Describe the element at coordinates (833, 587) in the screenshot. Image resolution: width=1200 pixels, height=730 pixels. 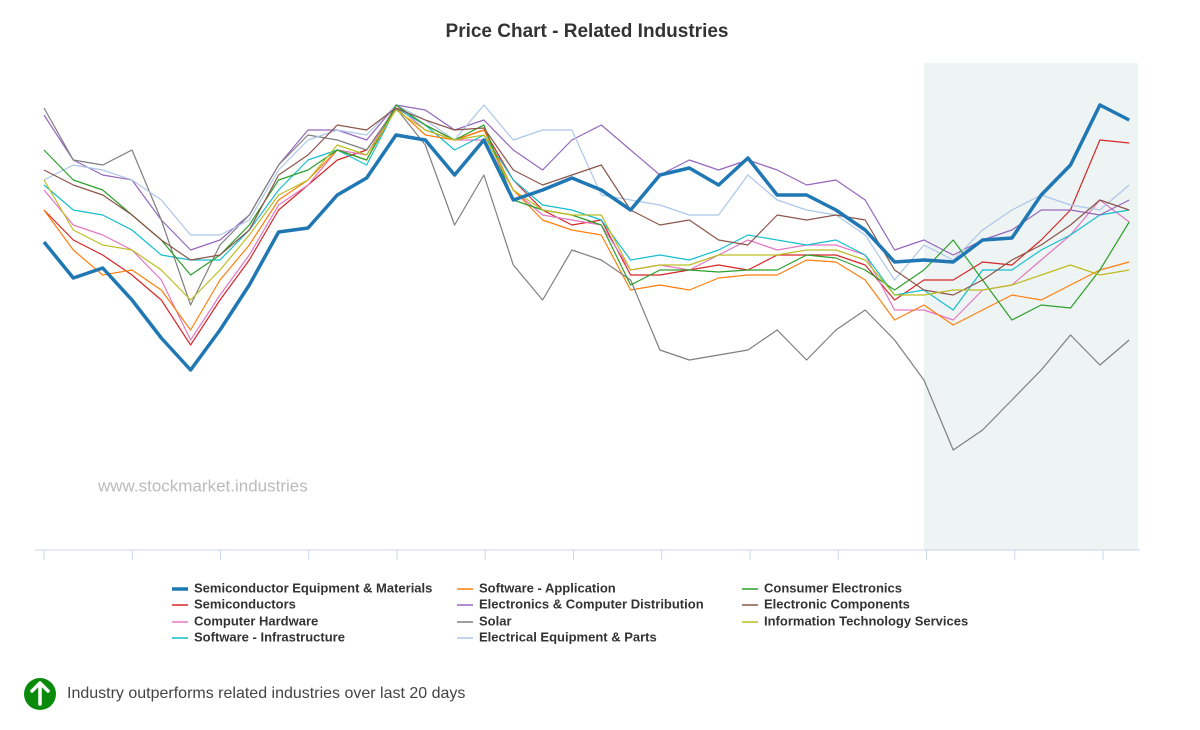
I see `legend-label: Consumer Electronics` at that location.